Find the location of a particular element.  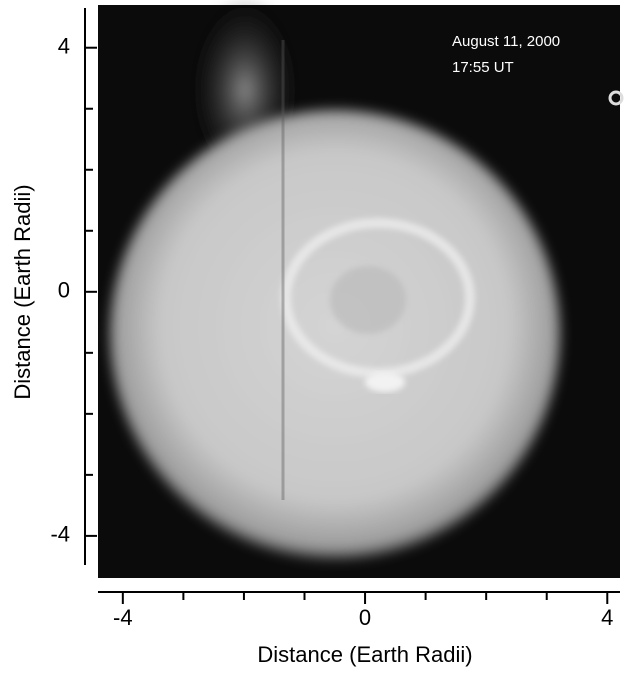

y-tick-label: 4 is located at coordinates (64, 46).